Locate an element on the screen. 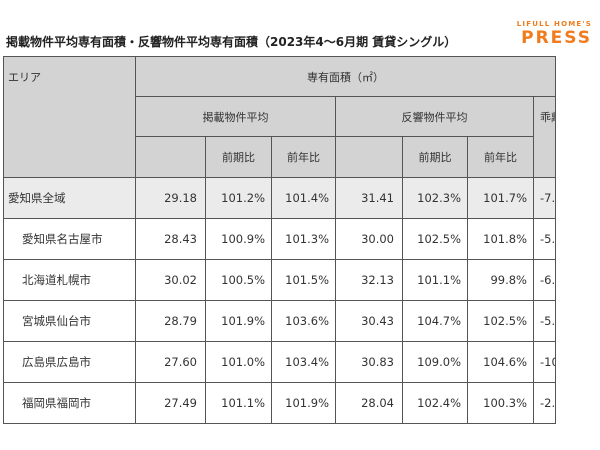  response-prev-period-header: 前期比 is located at coordinates (435, 157).